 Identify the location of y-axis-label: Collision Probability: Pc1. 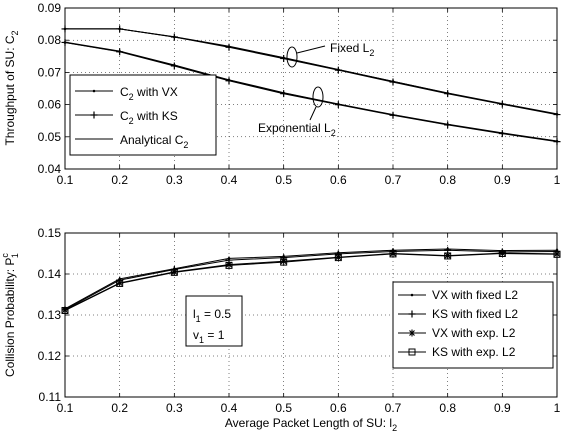
(10, 315).